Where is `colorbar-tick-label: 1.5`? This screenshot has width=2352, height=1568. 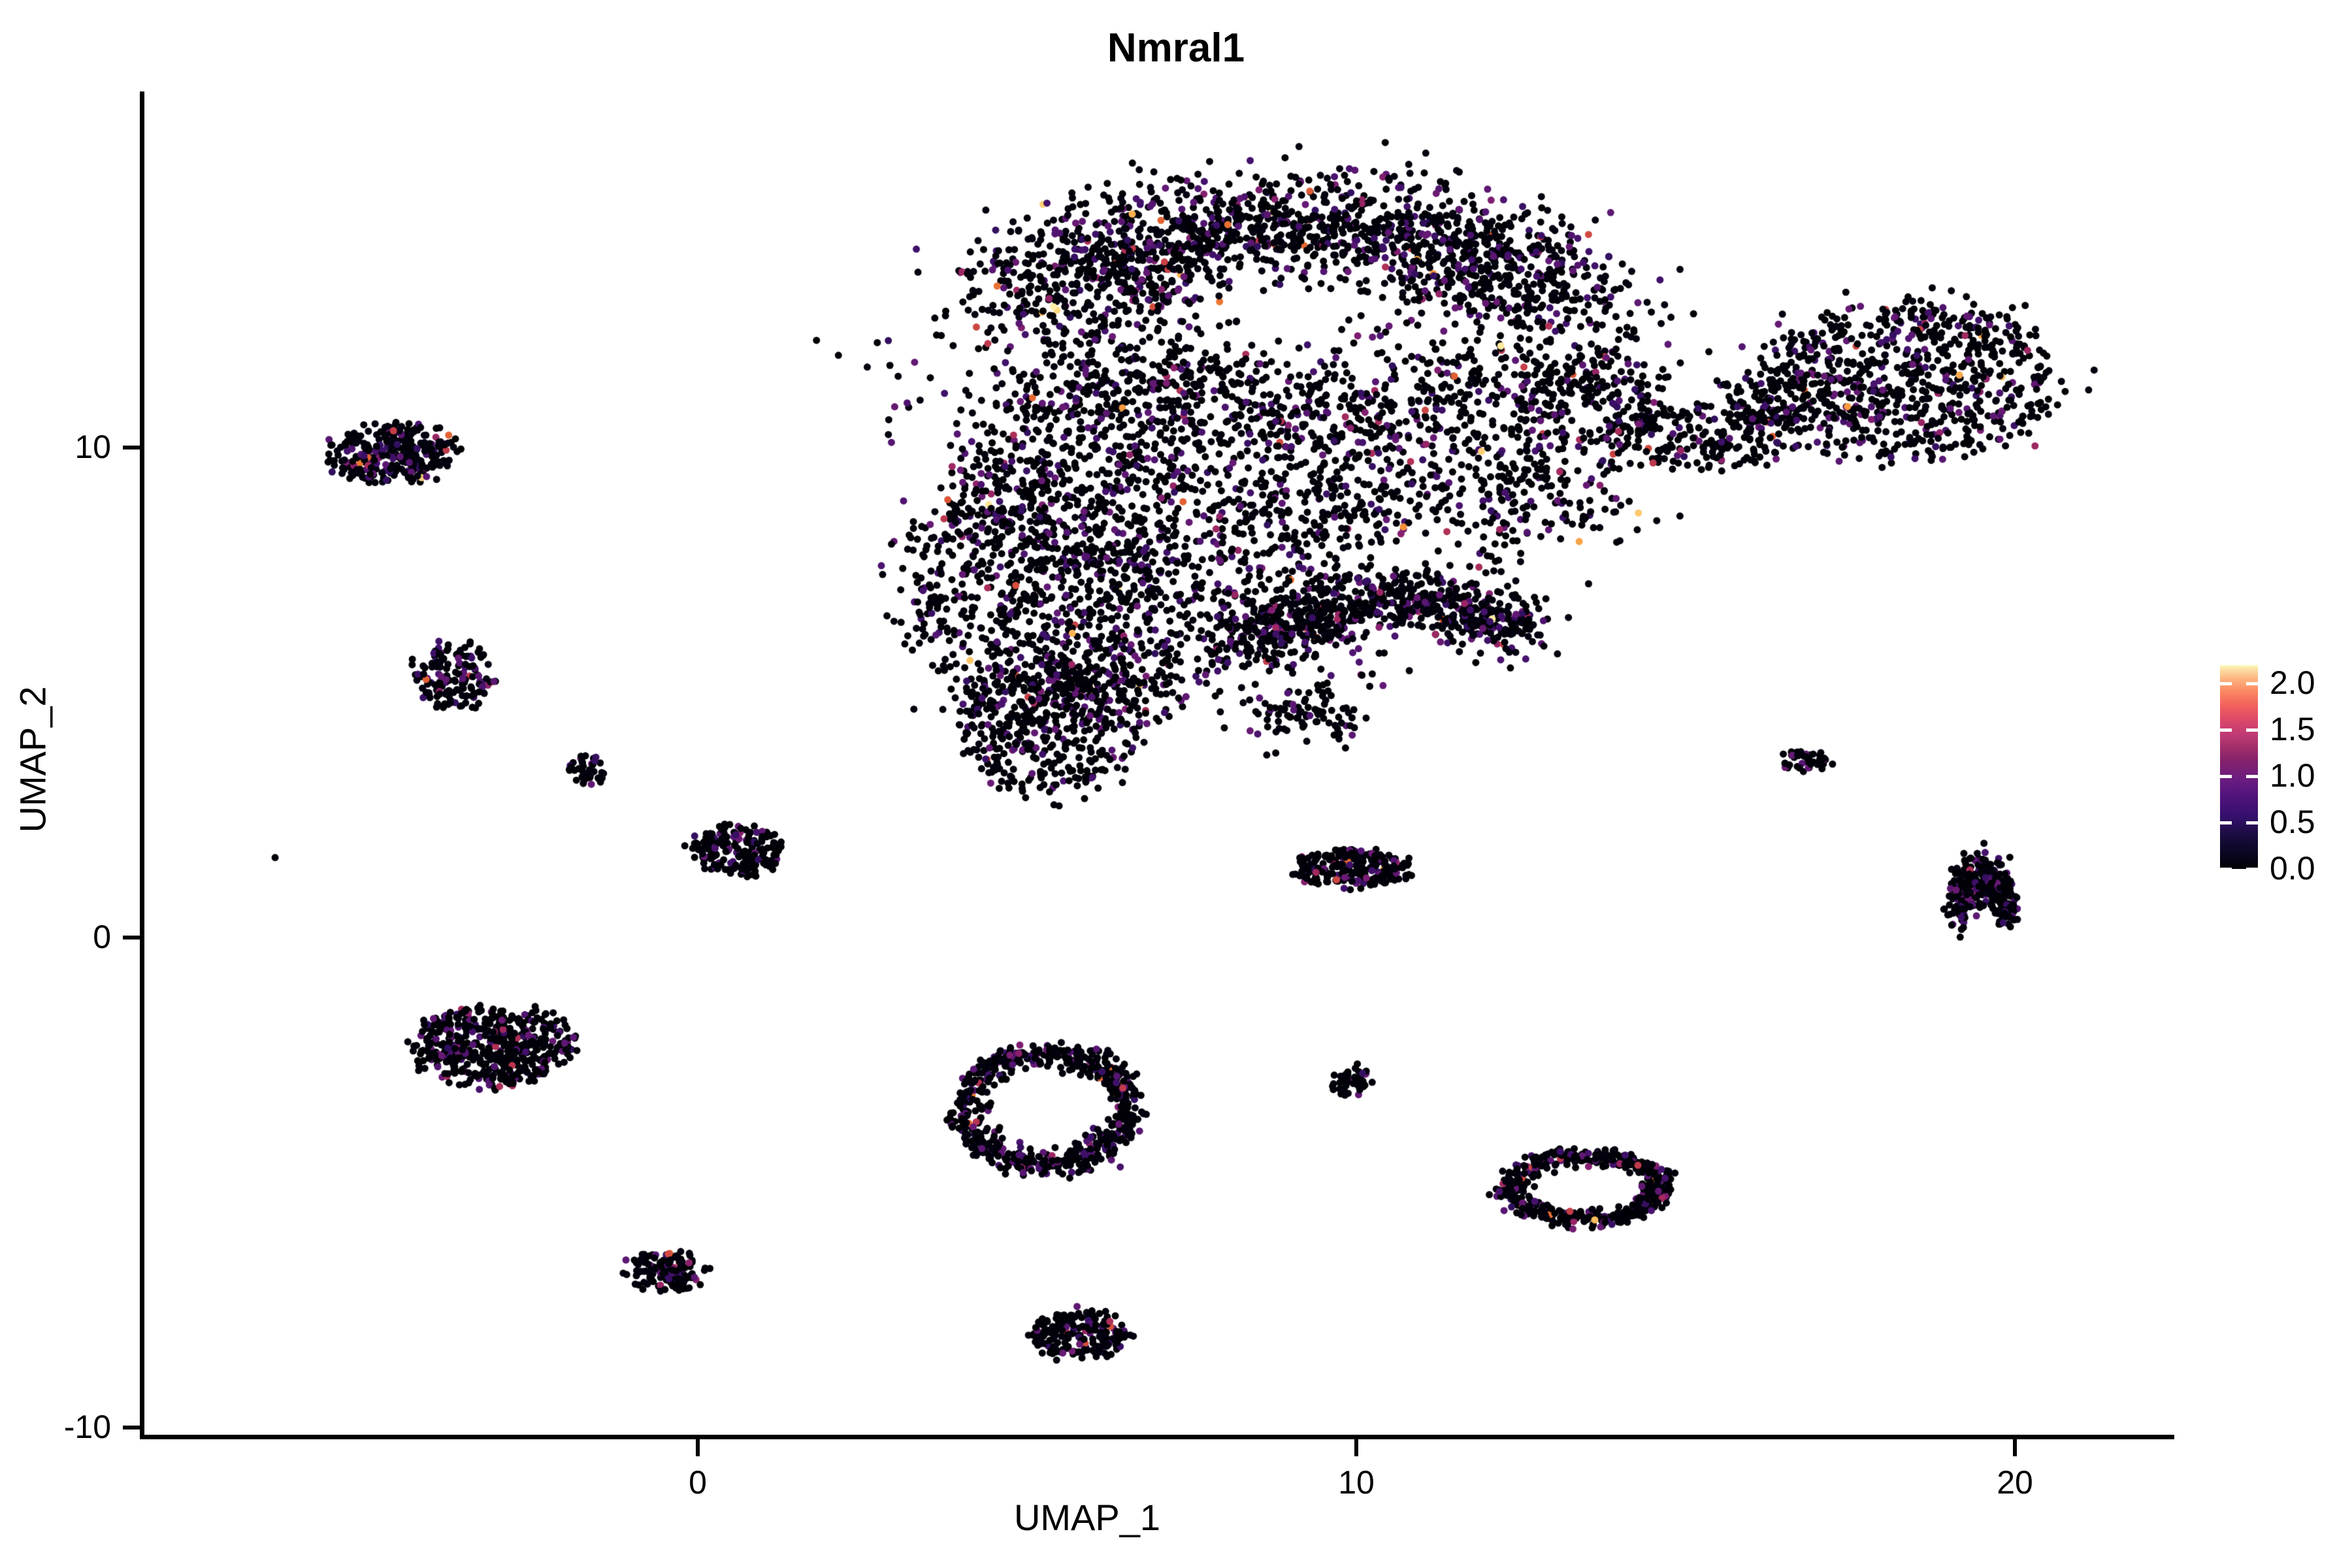 colorbar-tick-label: 1.5 is located at coordinates (2292, 729).